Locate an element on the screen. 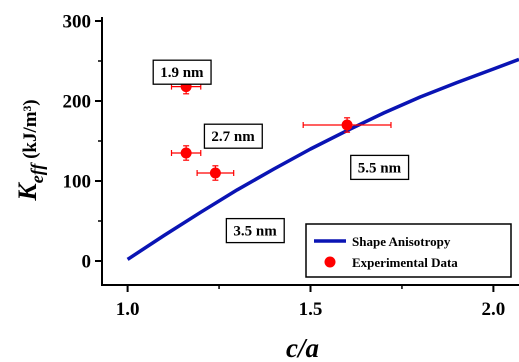  y-axis-title-unit: (kJ/m³) is located at coordinates (30, 131).